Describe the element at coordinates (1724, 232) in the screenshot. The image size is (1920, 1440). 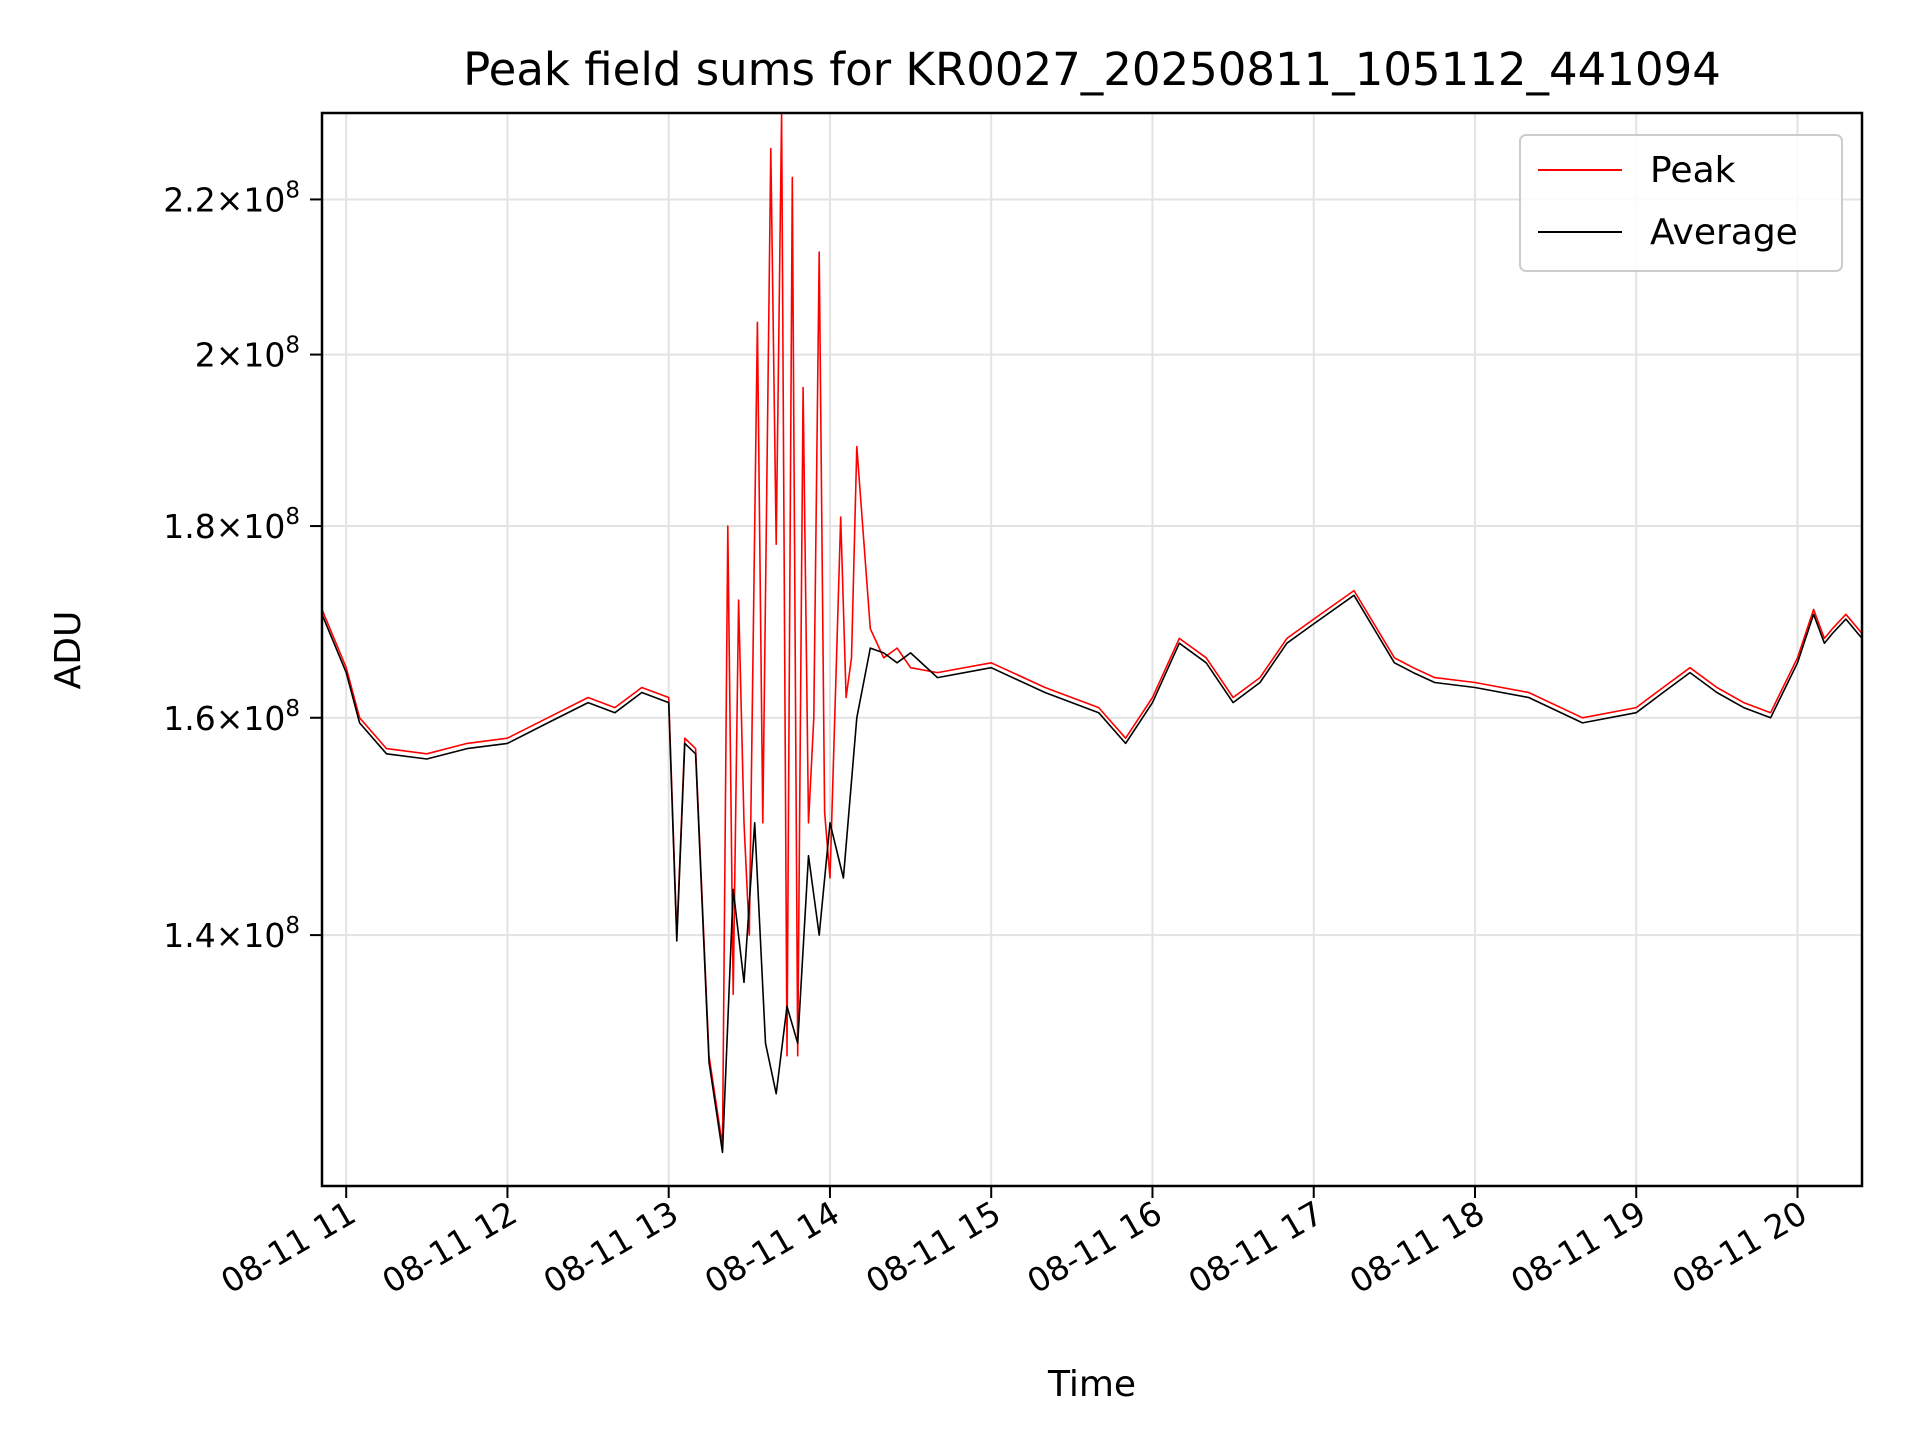
I see `legend-average-label: Average` at that location.